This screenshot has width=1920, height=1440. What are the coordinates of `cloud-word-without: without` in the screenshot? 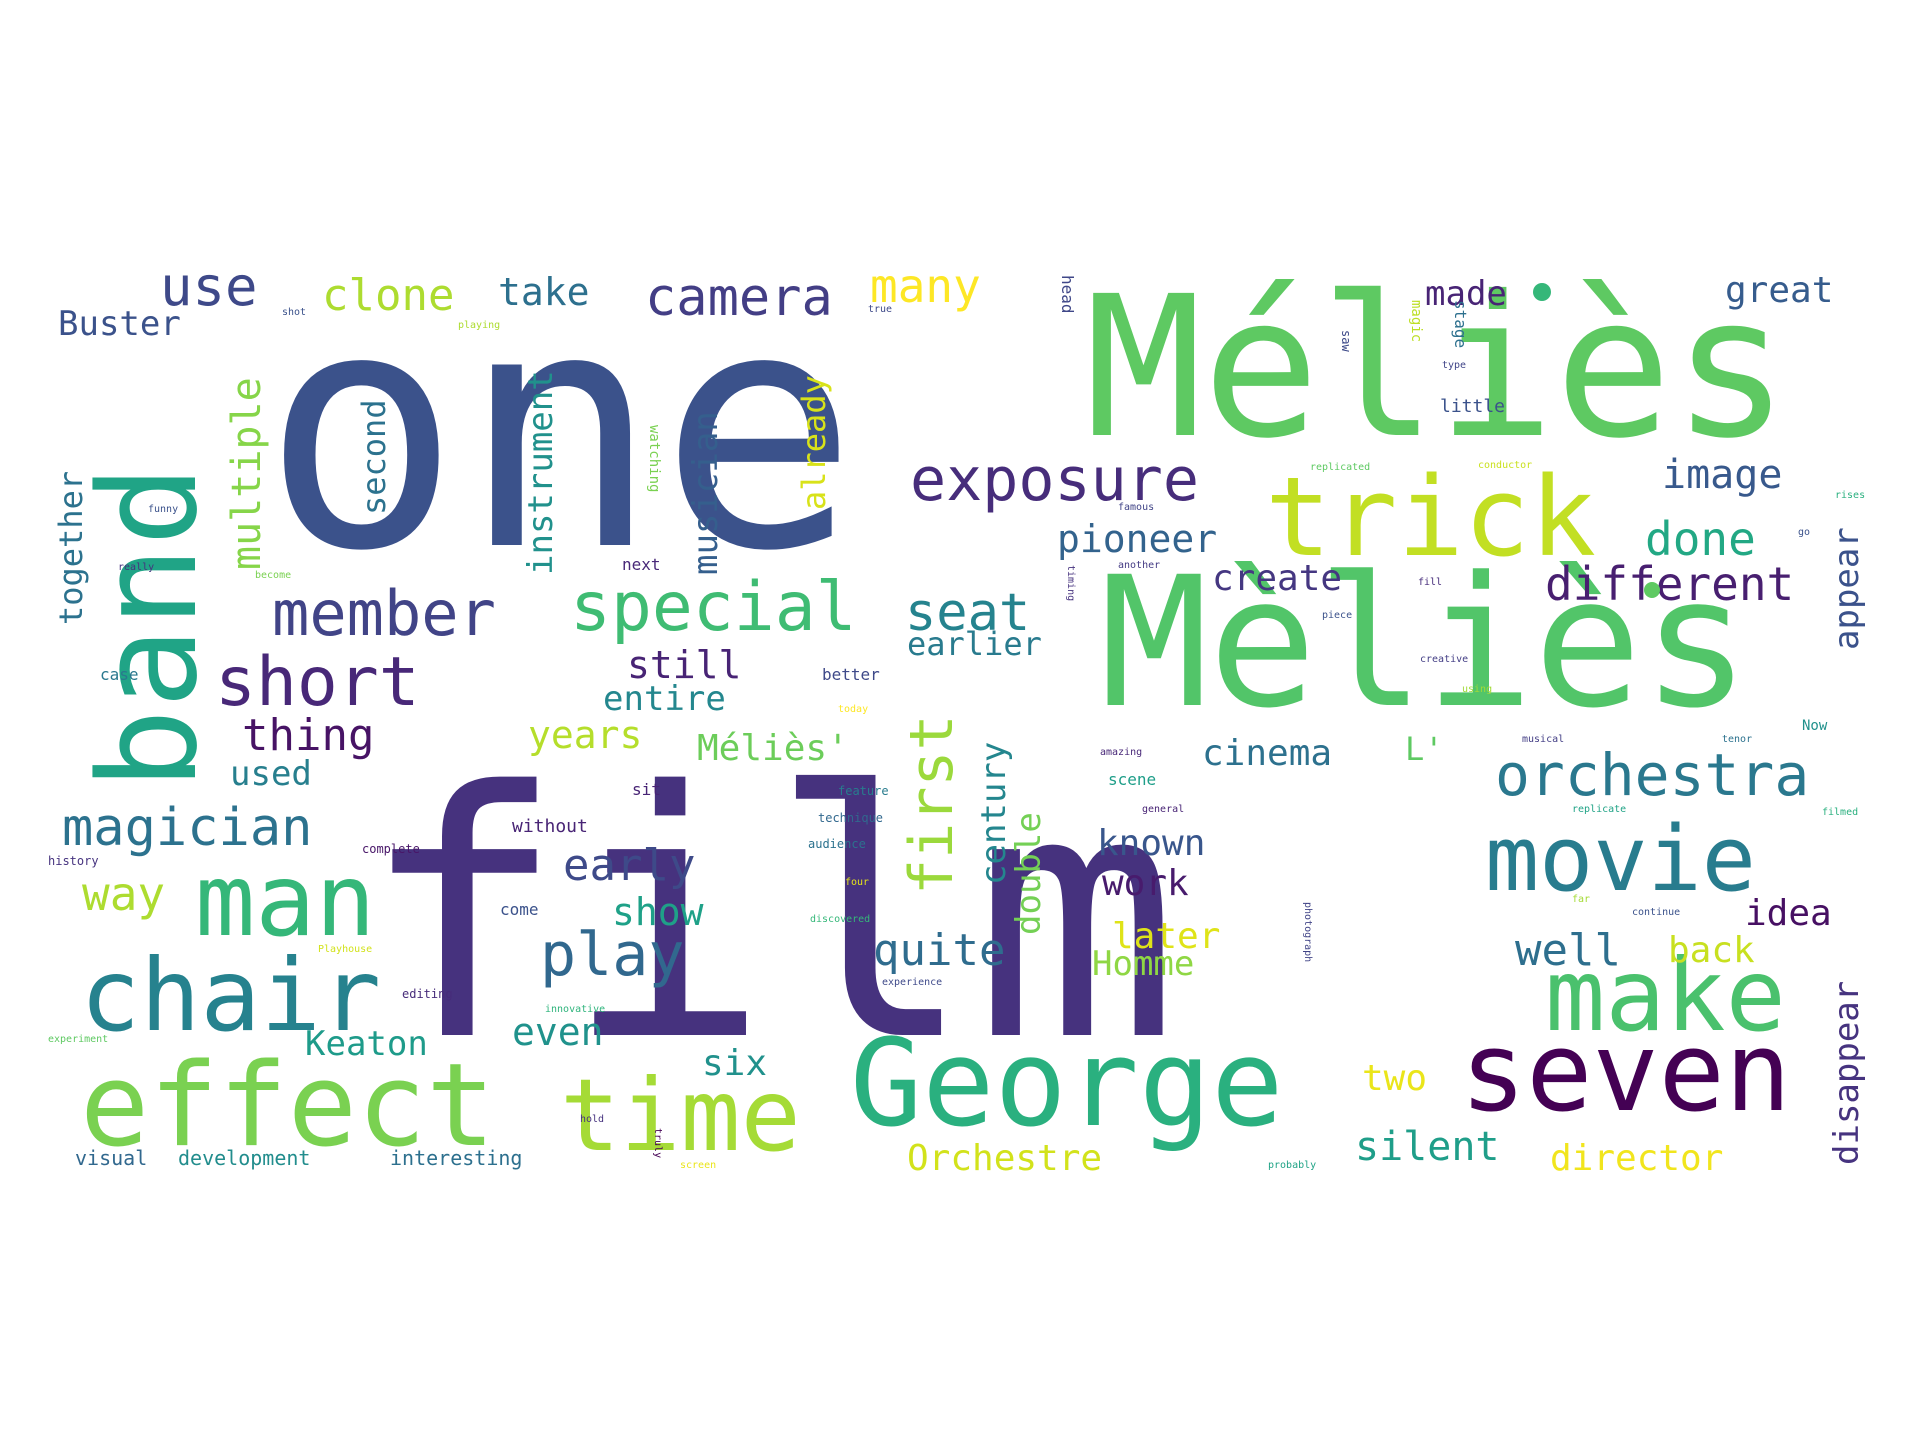 It's located at (550, 826).